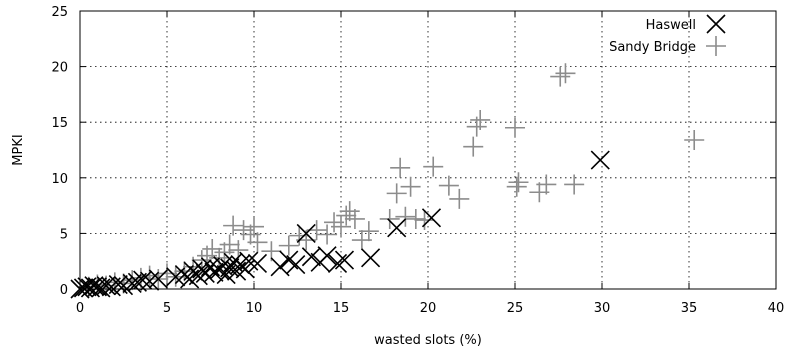 The image size is (790, 349). Describe the element at coordinates (689, 308) in the screenshot. I see `x-tick-label: 35` at that location.